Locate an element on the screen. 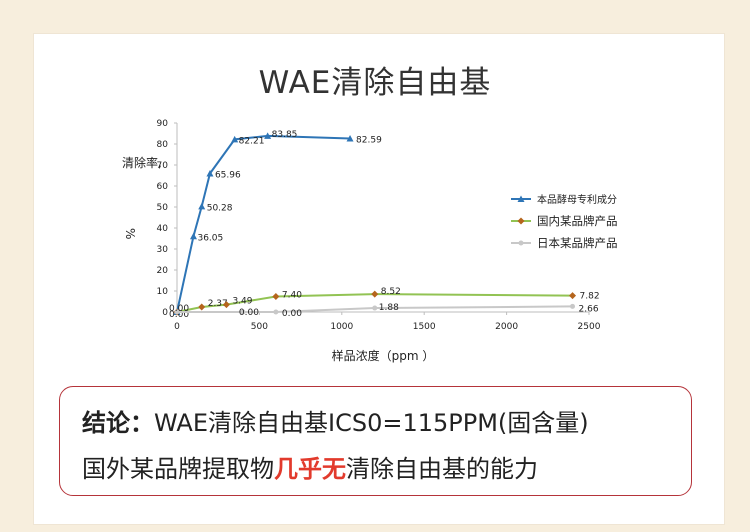  data-label: 65.96 is located at coordinates (228, 175).